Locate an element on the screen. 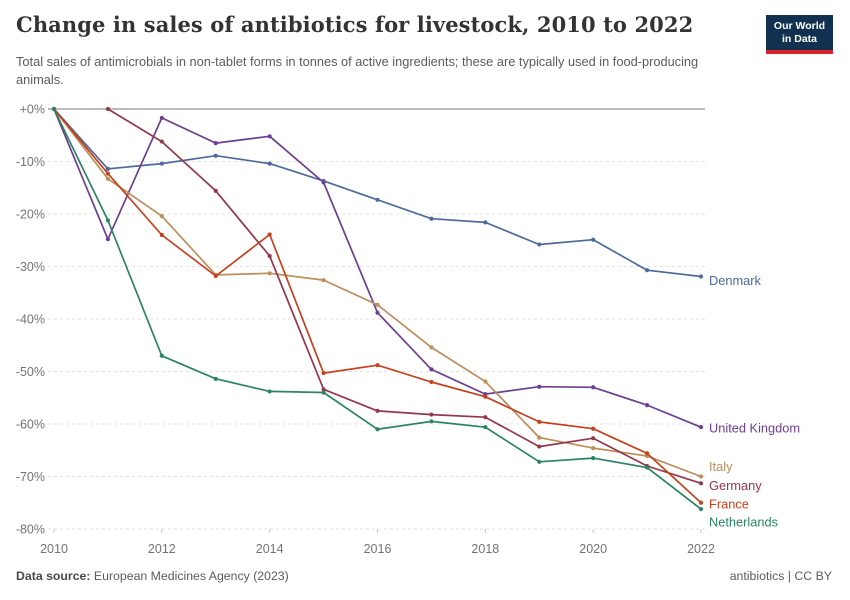 The height and width of the screenshot is (600, 850). x-tick-label: 2018 is located at coordinates (485, 549).